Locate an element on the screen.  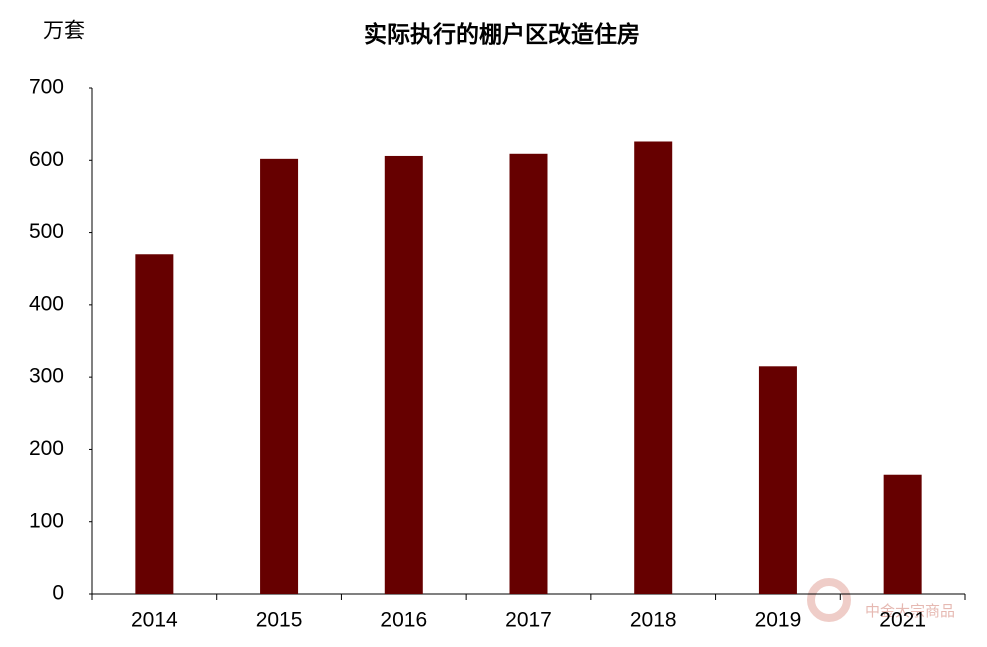
x-tick-label: 2015 is located at coordinates (279, 620).